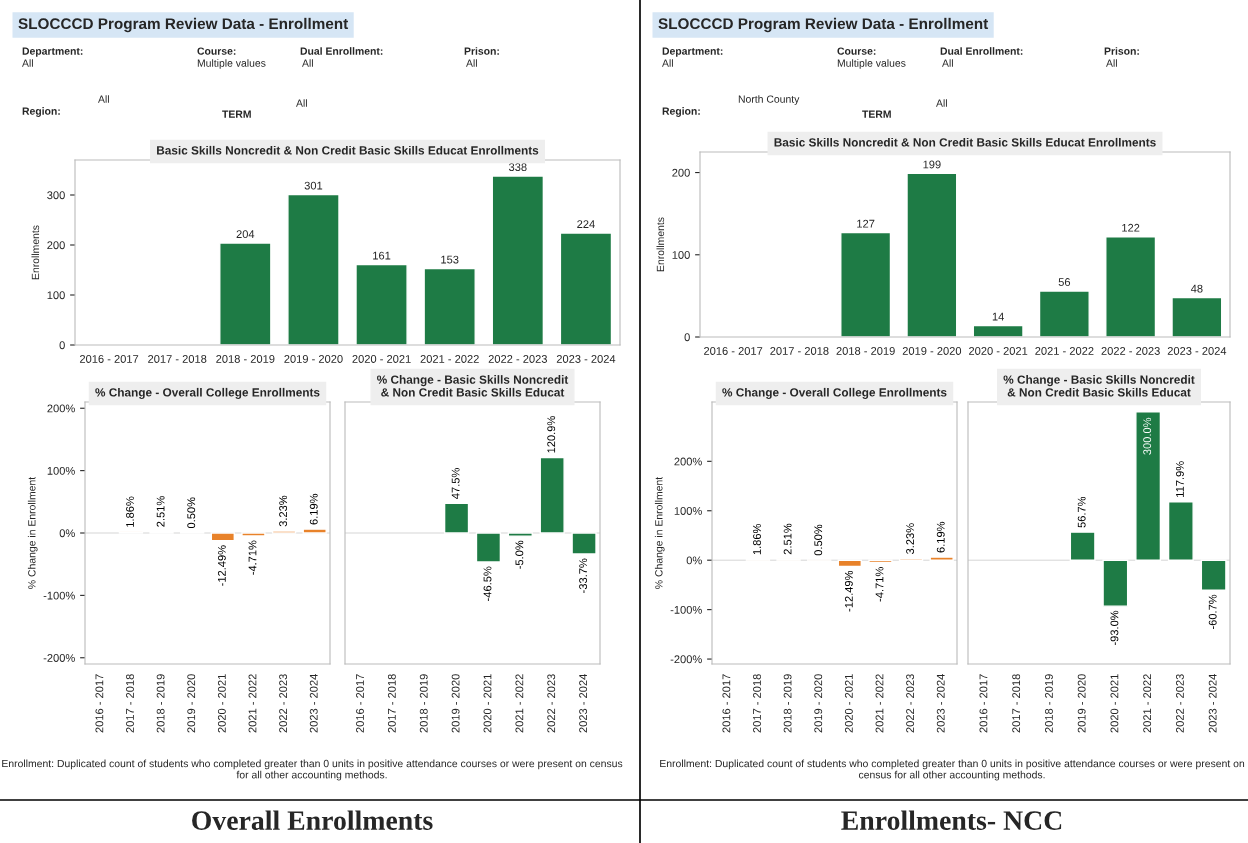  Describe the element at coordinates (932, 164) in the screenshot. I see `data-label: 199` at that location.